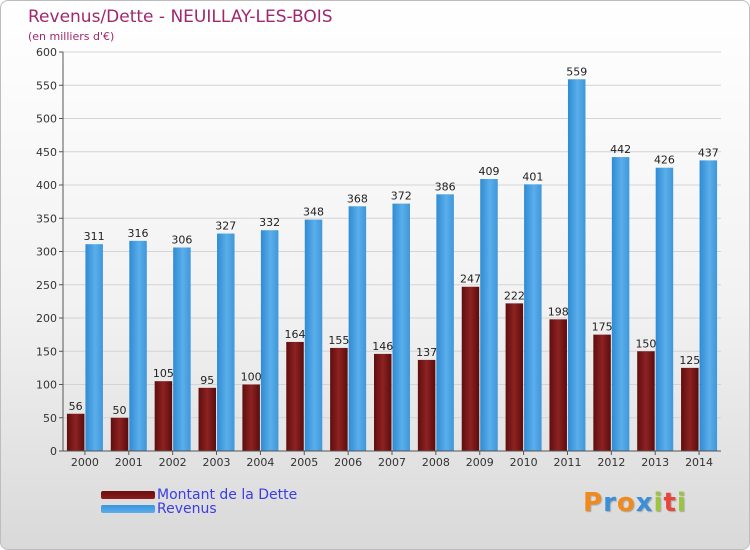  I want to click on x-tick-label: 2008, so click(436, 462).